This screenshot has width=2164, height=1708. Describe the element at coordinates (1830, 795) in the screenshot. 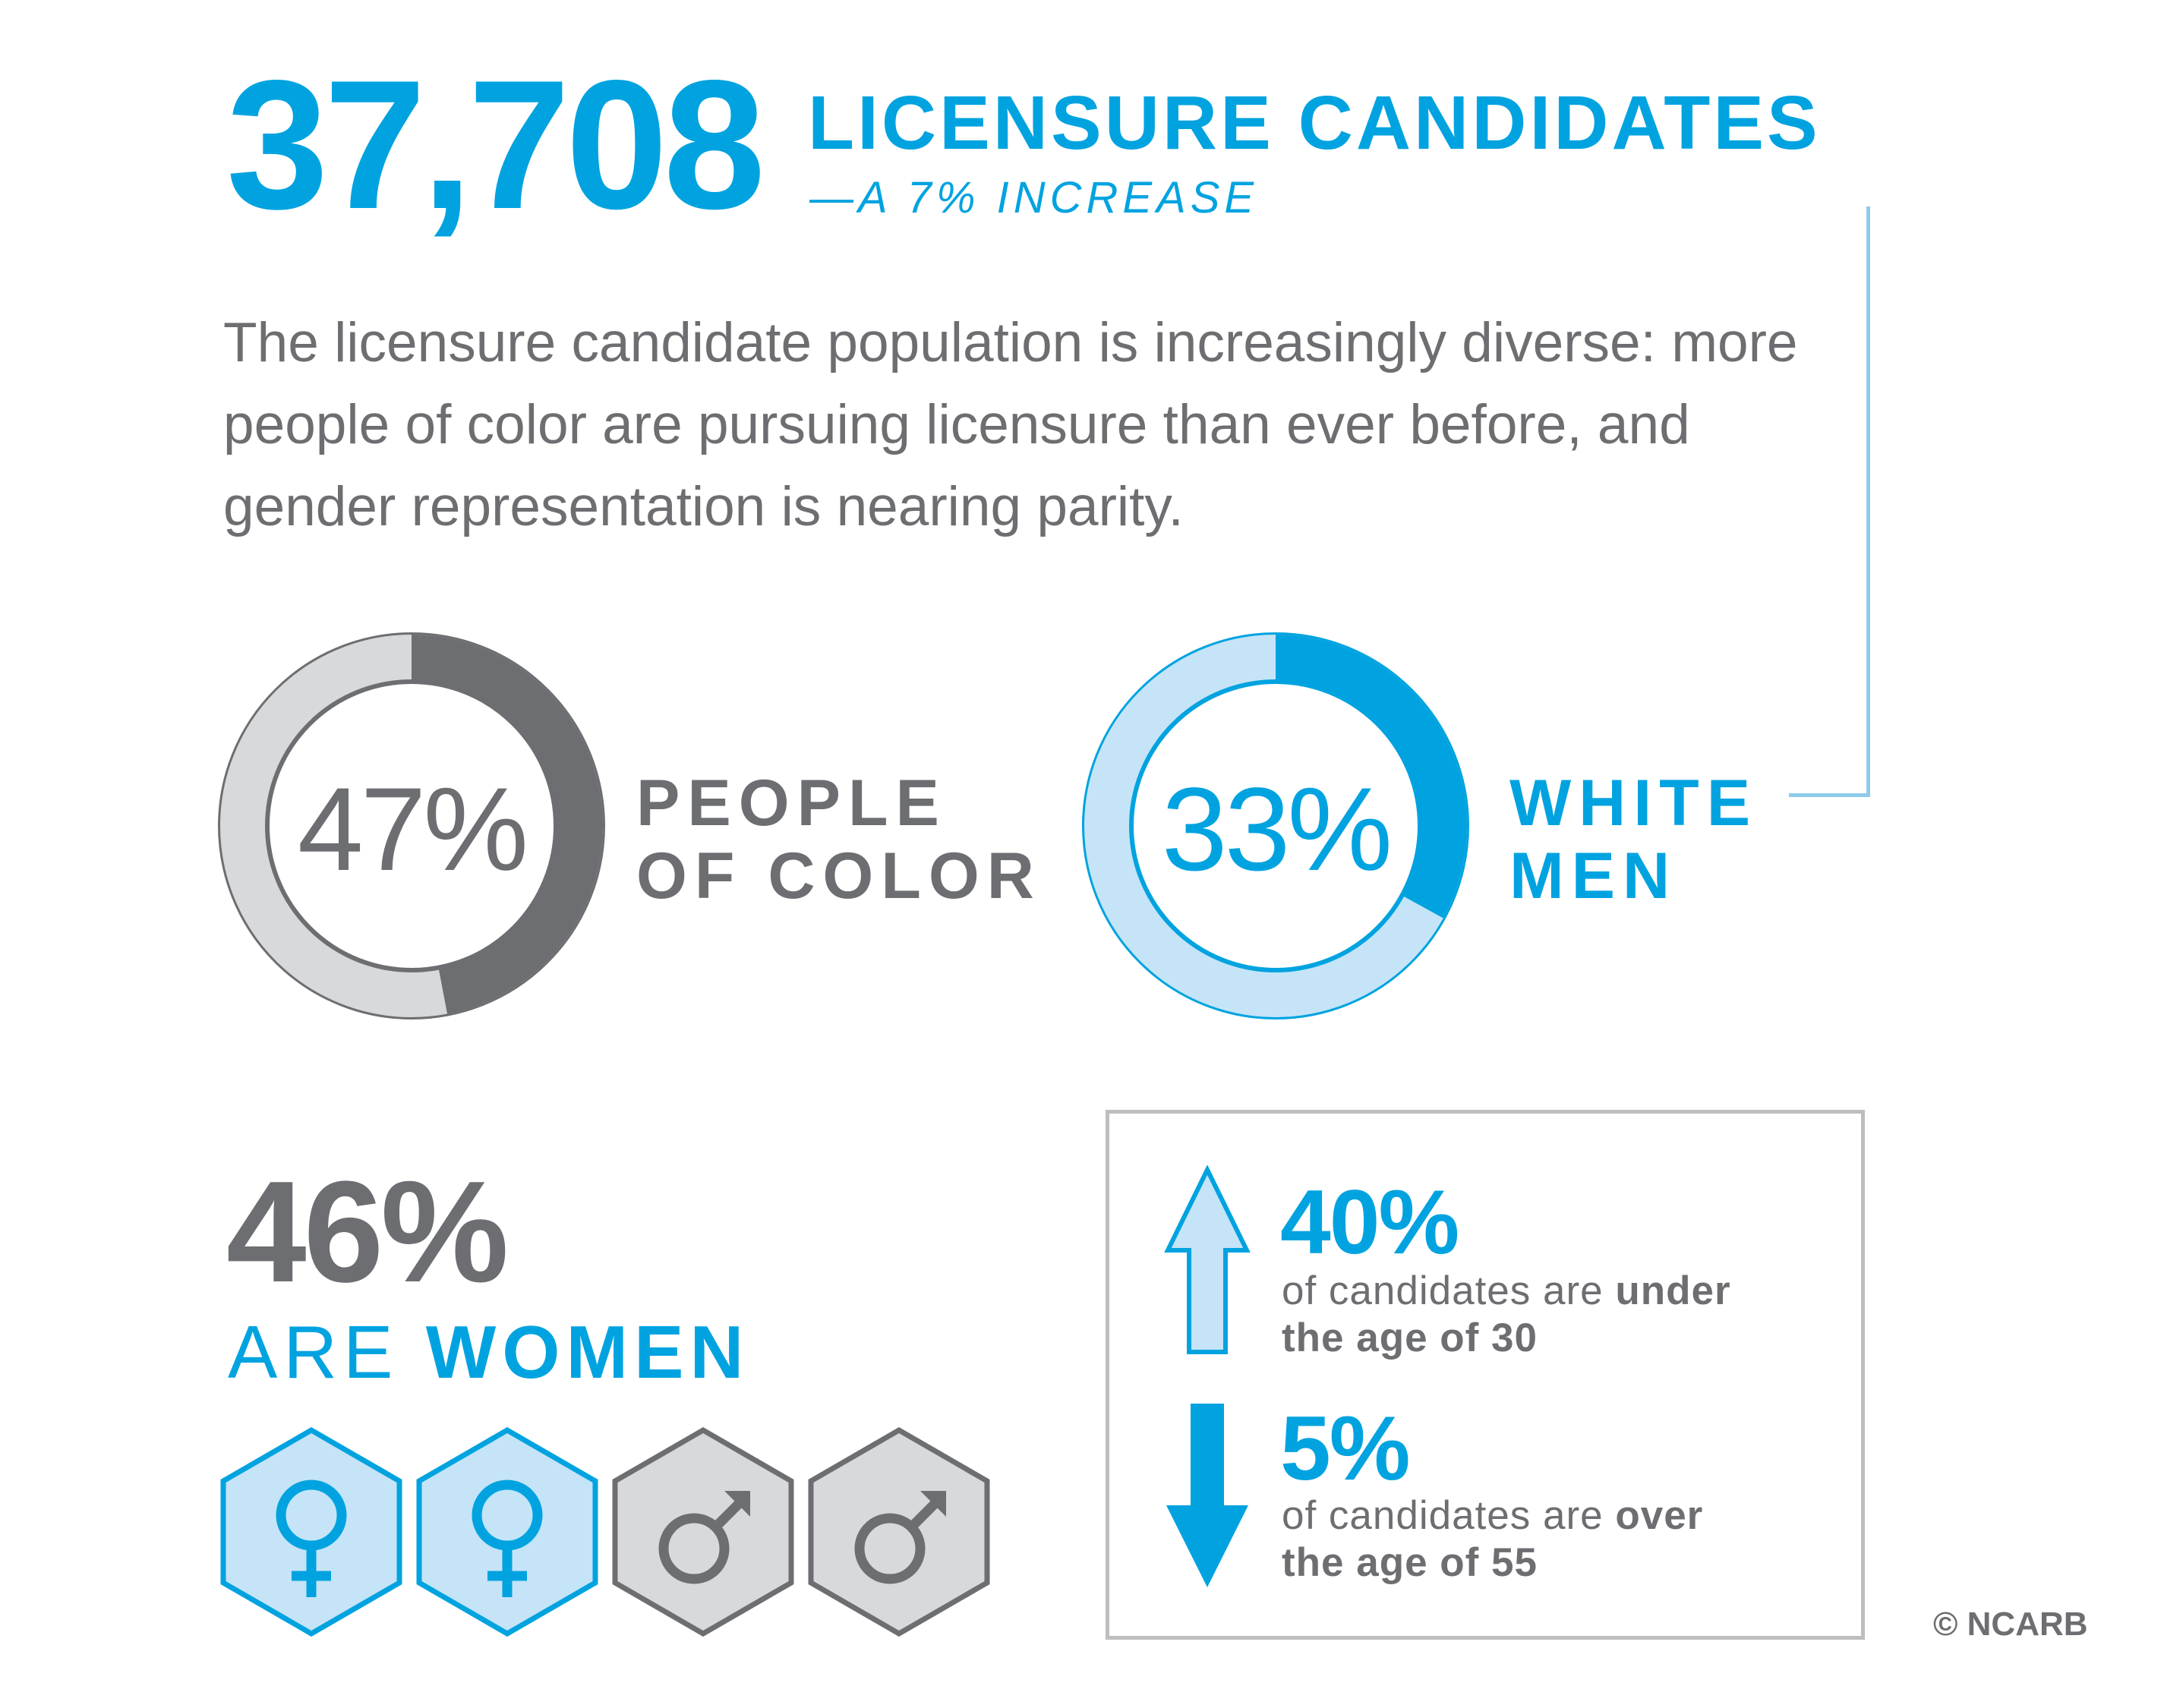

I see `connector-line-horizontal` at that location.